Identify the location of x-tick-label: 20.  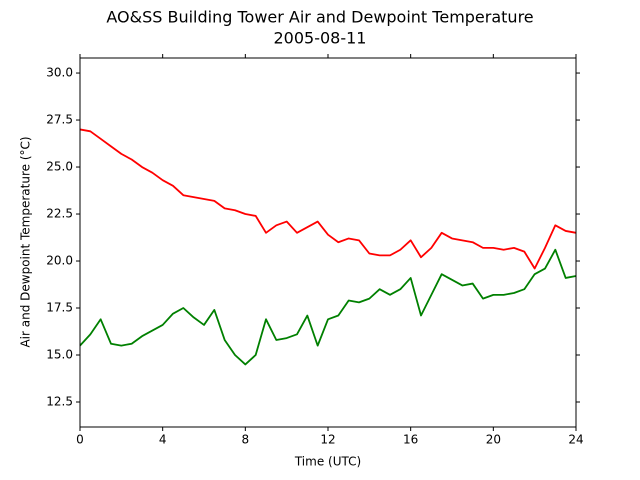
(493, 440).